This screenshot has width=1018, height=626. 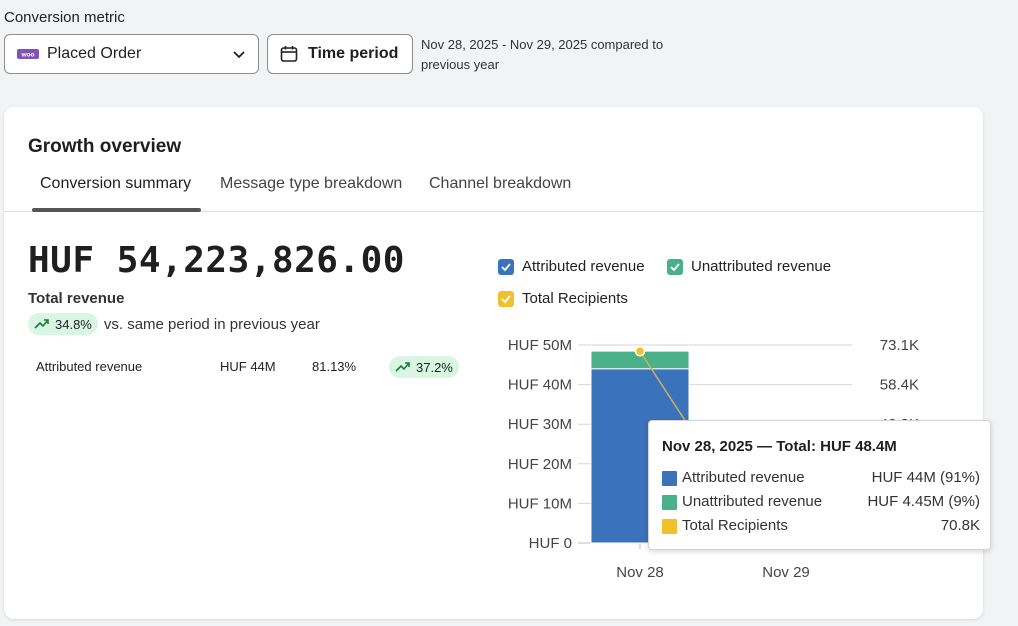 I want to click on conversion-metric-select: woo Placed Order, so click(x=131, y=54).